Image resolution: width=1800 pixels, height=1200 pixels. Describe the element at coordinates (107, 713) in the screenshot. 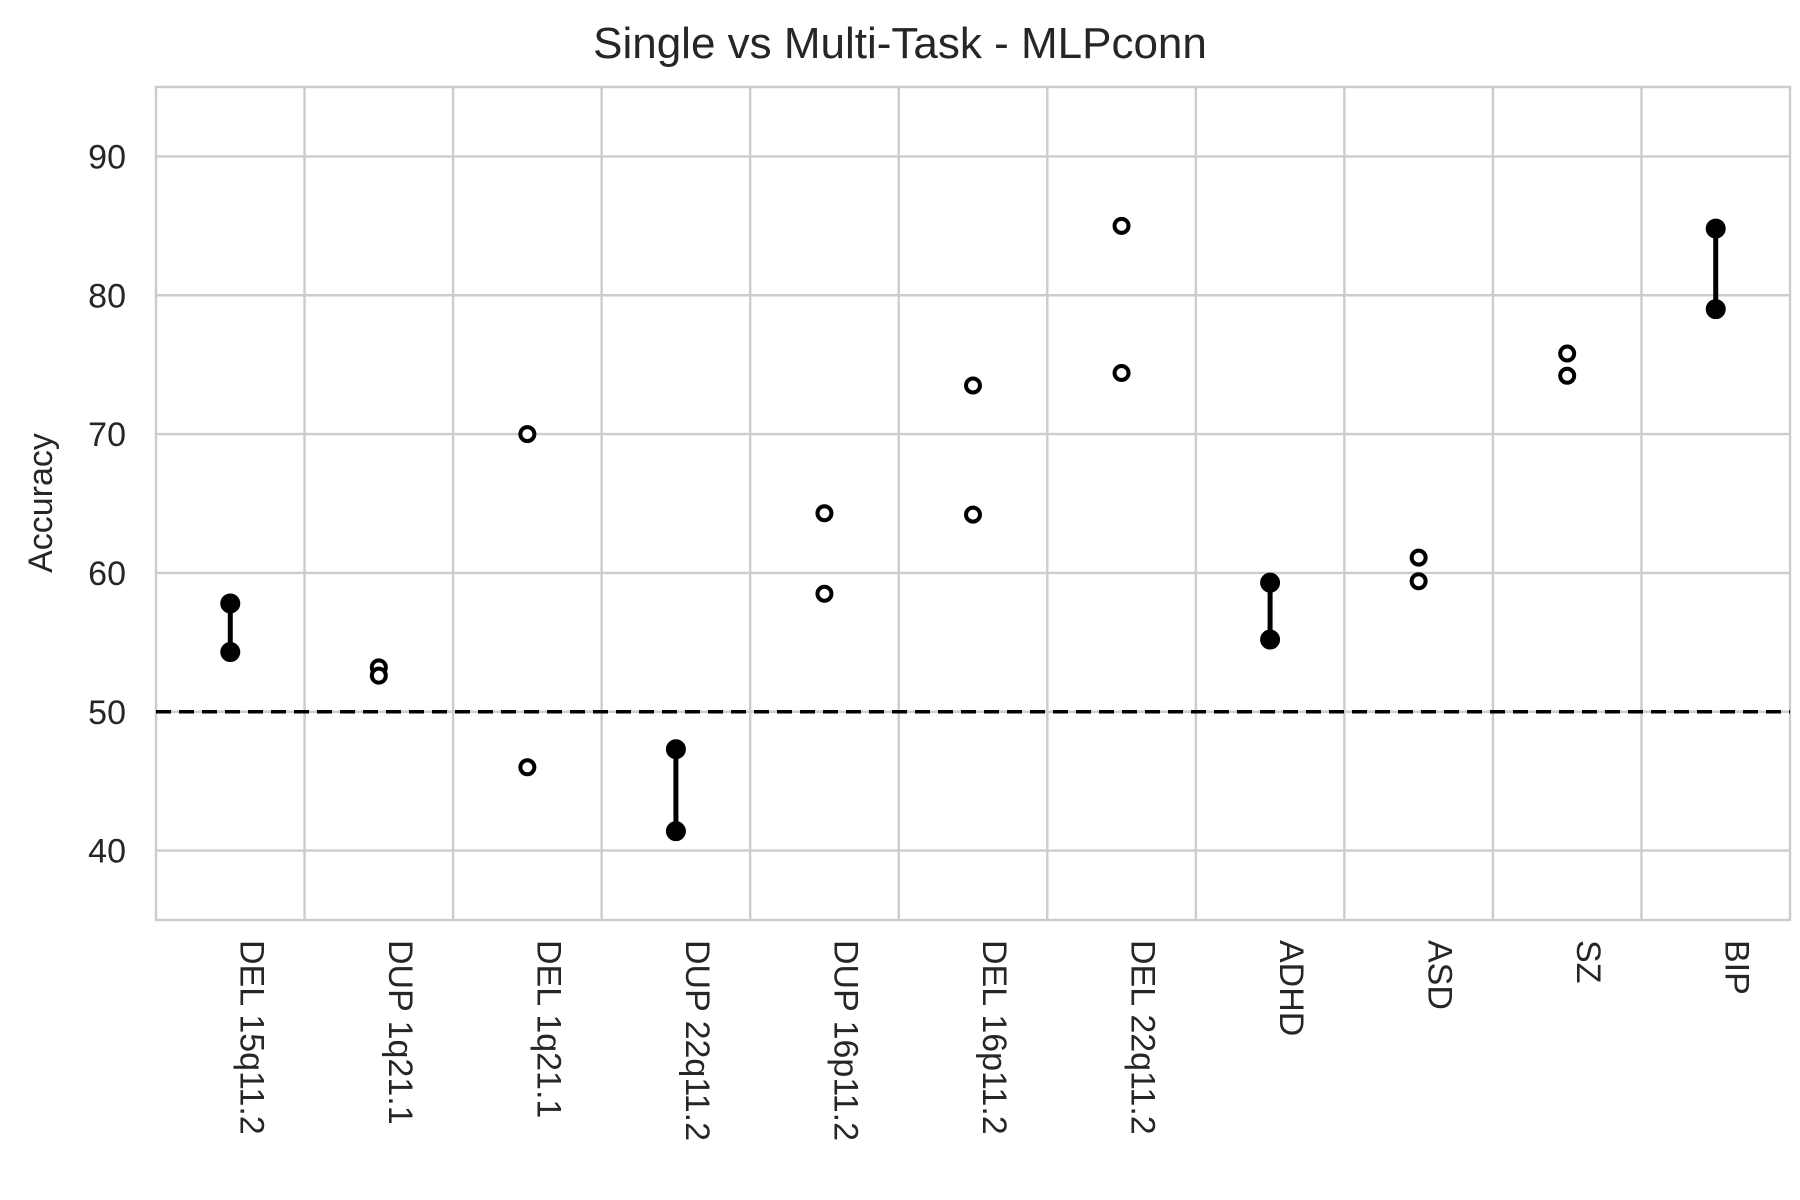

I see `y-tick-label: 50` at that location.